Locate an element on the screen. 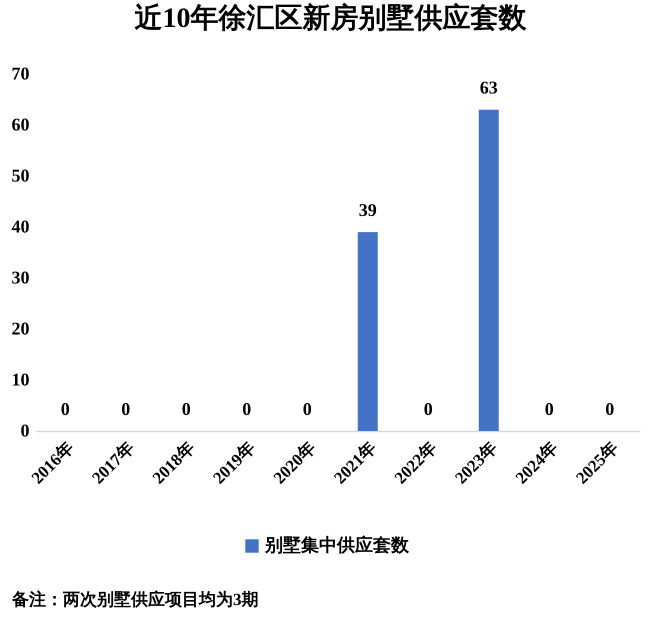 This screenshot has height=618, width=660. data-label: 63 is located at coordinates (489, 88).